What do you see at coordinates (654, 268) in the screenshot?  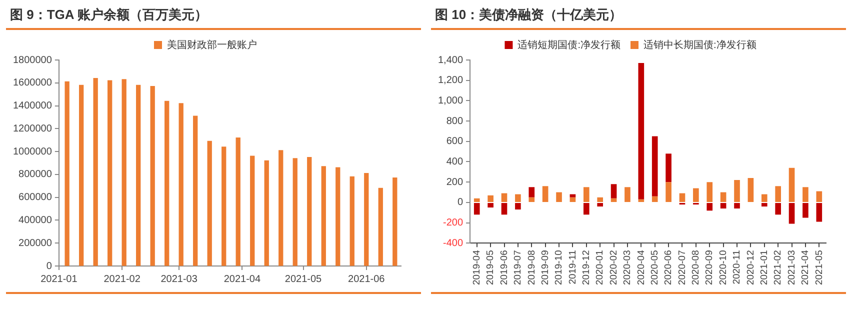 I see `x-tick-label: 2020-05` at bounding box center [654, 268].